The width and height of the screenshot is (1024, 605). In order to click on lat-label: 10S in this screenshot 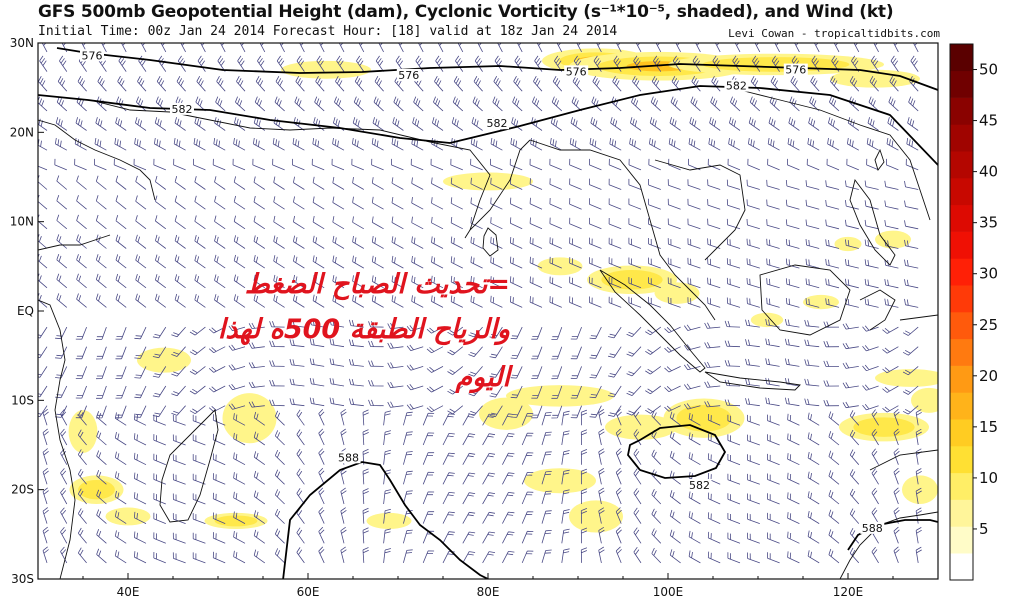, I will do `click(22, 400)`.